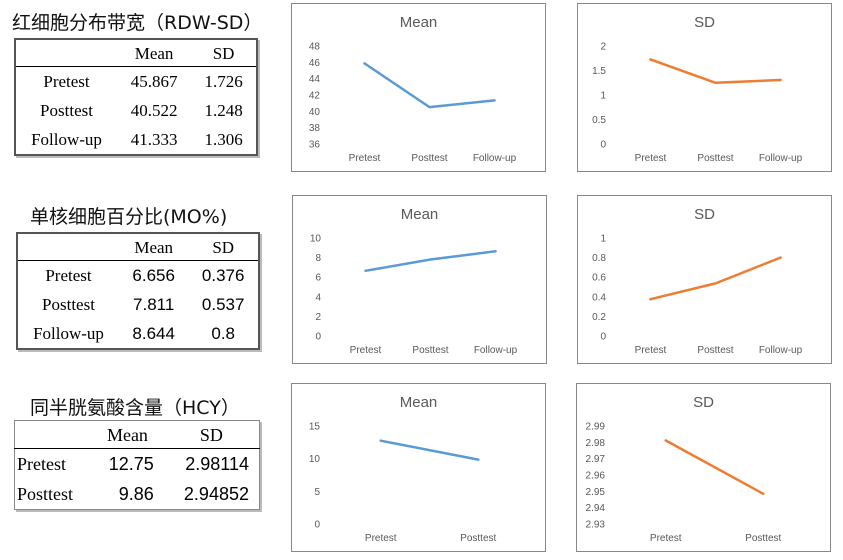  Describe the element at coordinates (596, 459) in the screenshot. I see `y-tick-label: 2.97` at that location.